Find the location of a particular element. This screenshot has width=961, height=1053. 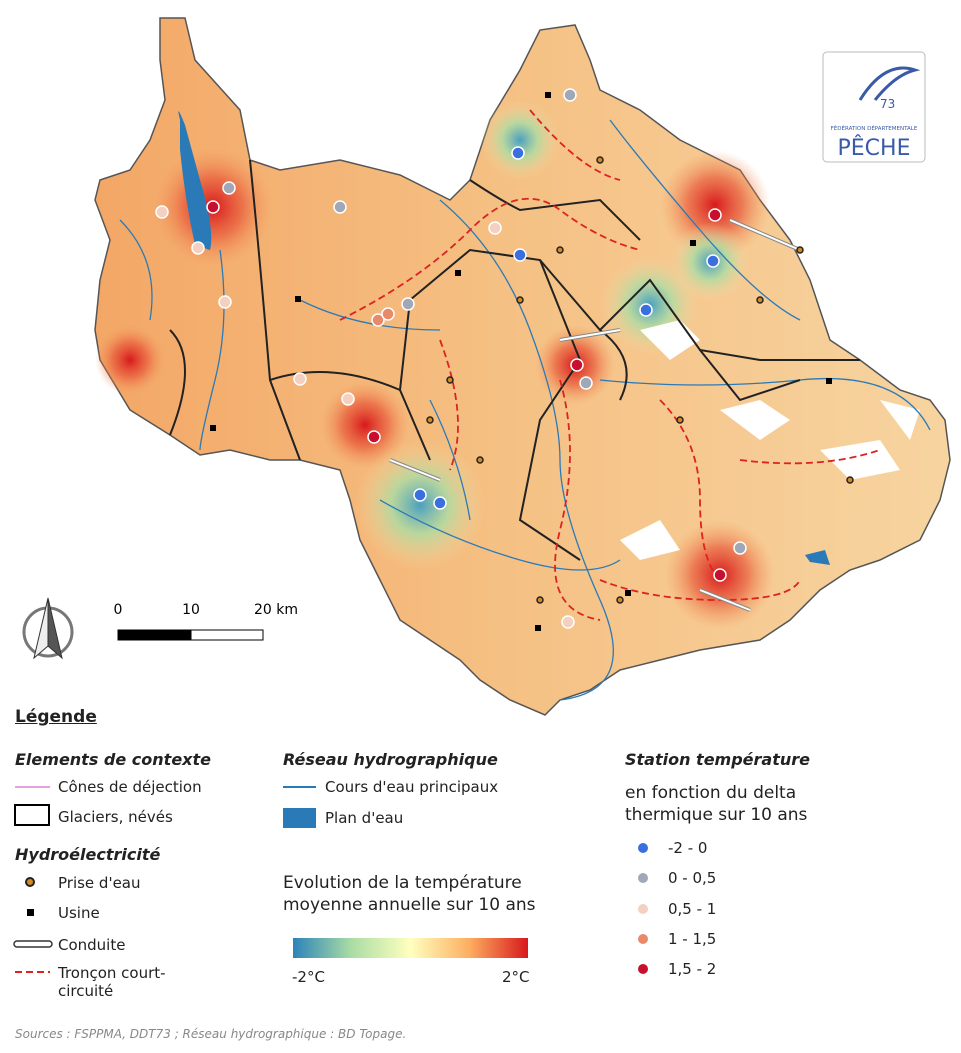

legend-label: 1 - 1,5 is located at coordinates (692, 939).